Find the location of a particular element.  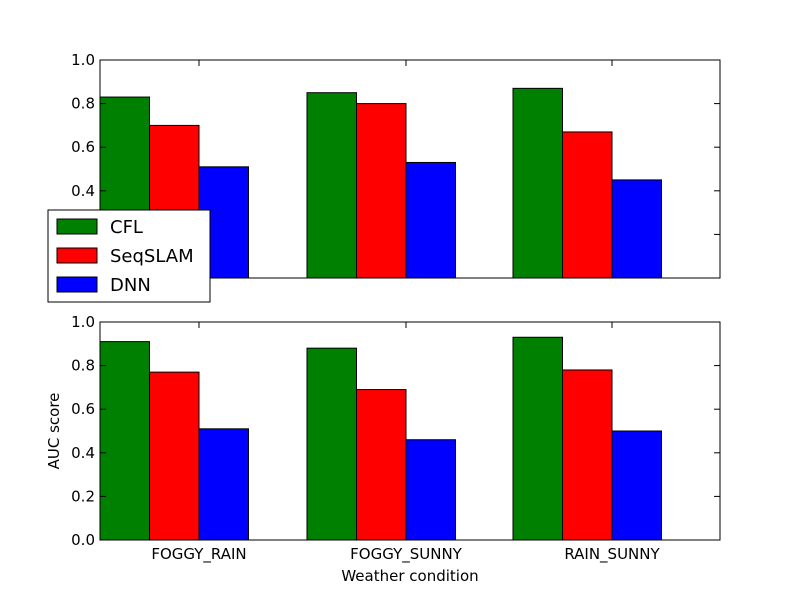

bar-seqslam-foggy_rain is located at coordinates (174, 456).